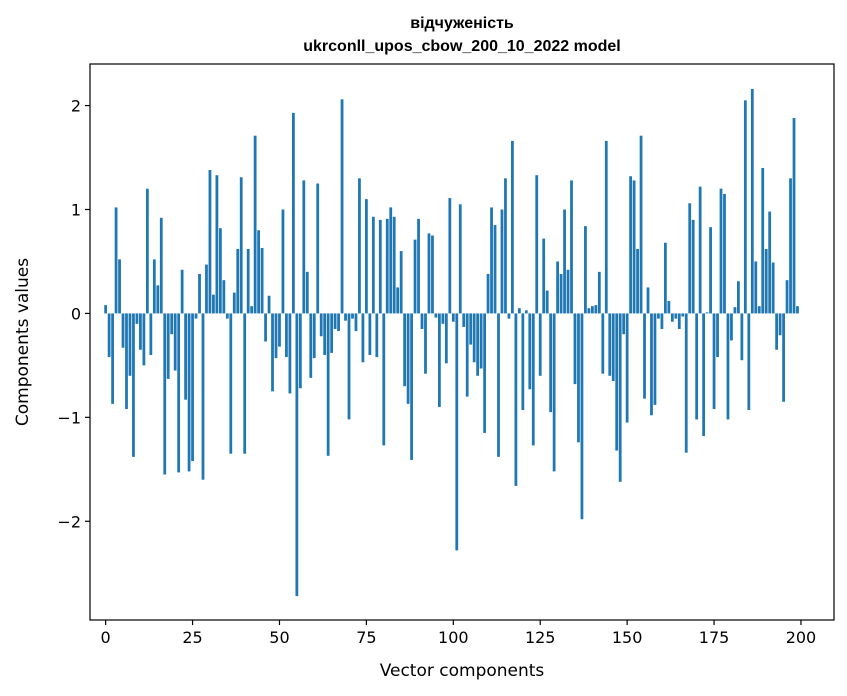  Describe the element at coordinates (192, 637) in the screenshot. I see `x-tick-label: 25` at that location.